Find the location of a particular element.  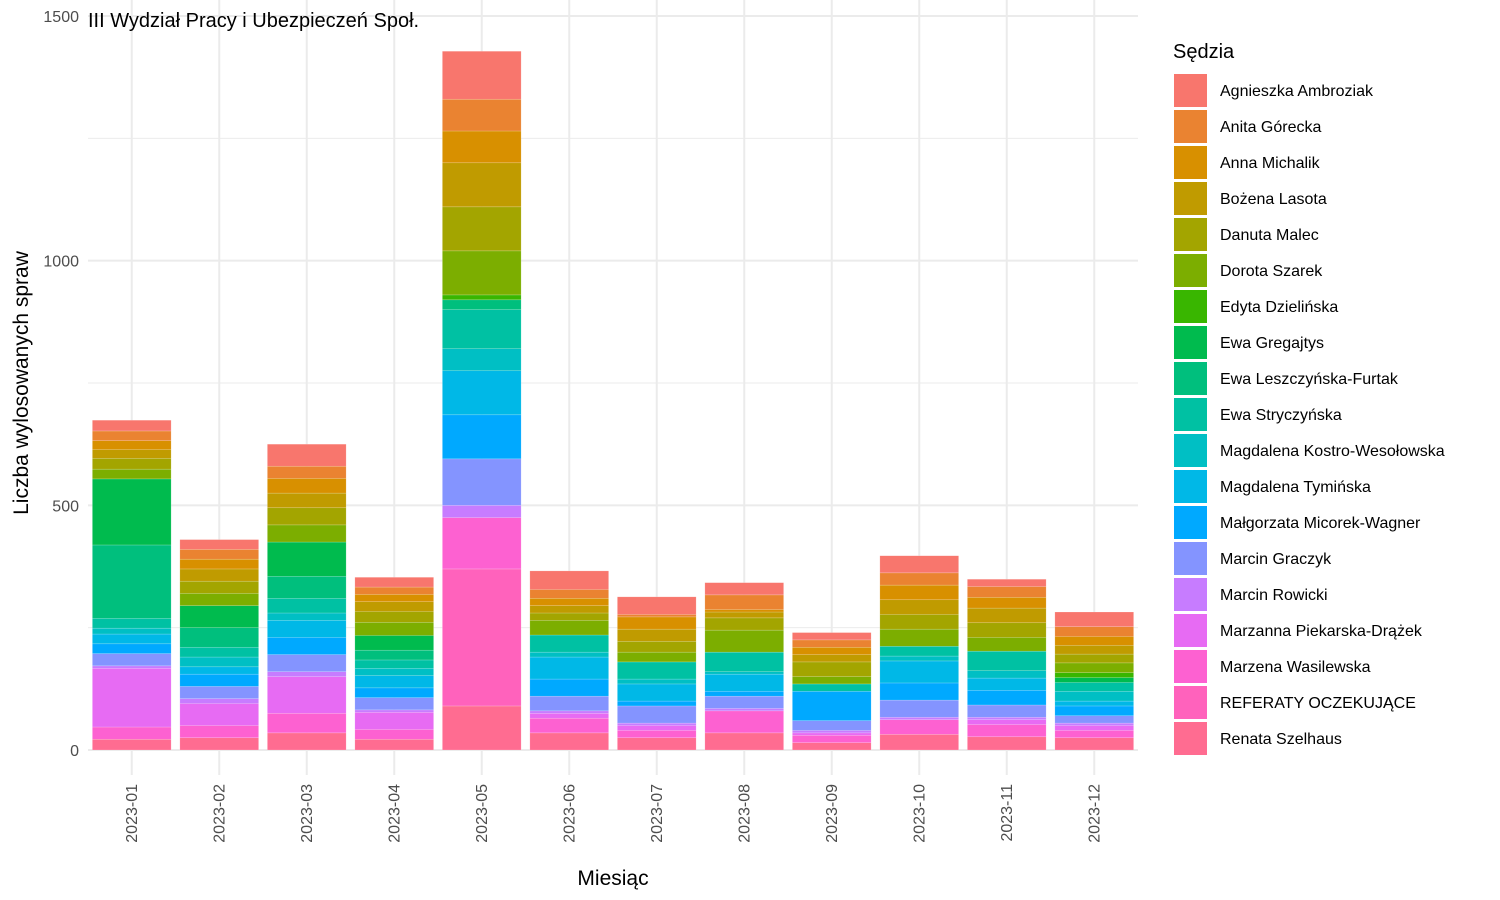

legend-title: Sędzia is located at coordinates (1204, 52).